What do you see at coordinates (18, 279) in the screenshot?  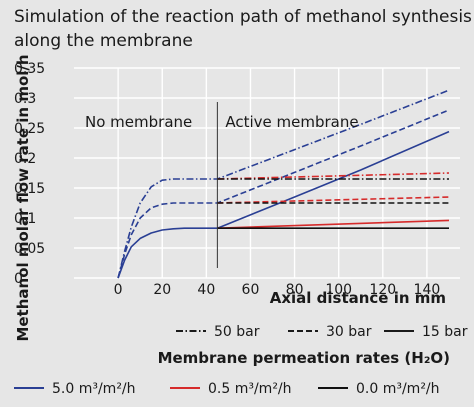 I see `y-tick-label: 0` at bounding box center [18, 279].